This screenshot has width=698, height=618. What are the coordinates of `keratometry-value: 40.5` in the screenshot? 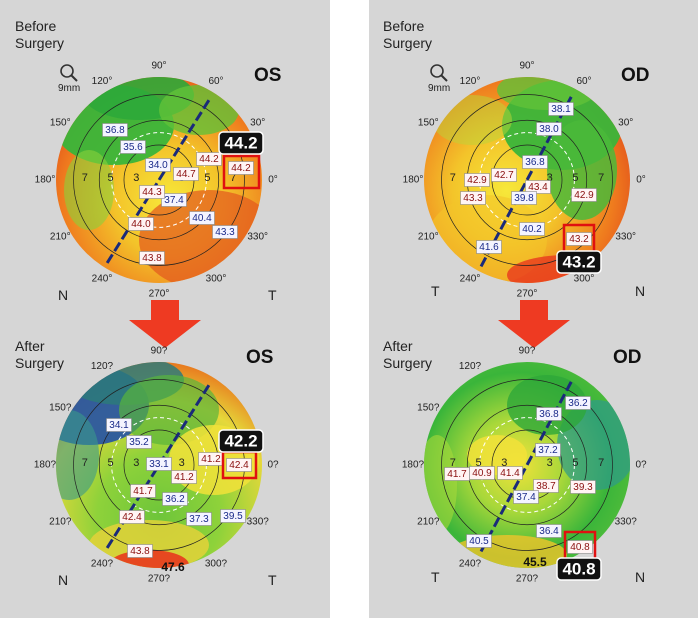 It's located at (479, 541).